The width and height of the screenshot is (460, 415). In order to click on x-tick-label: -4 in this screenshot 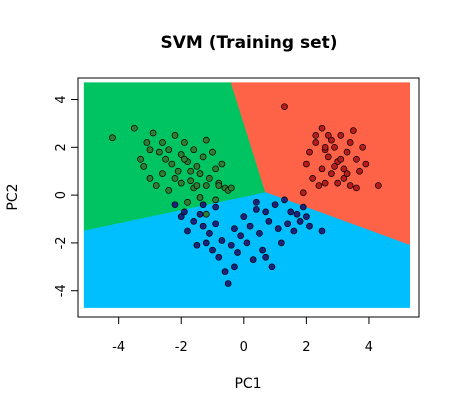, I will do `click(118, 347)`.